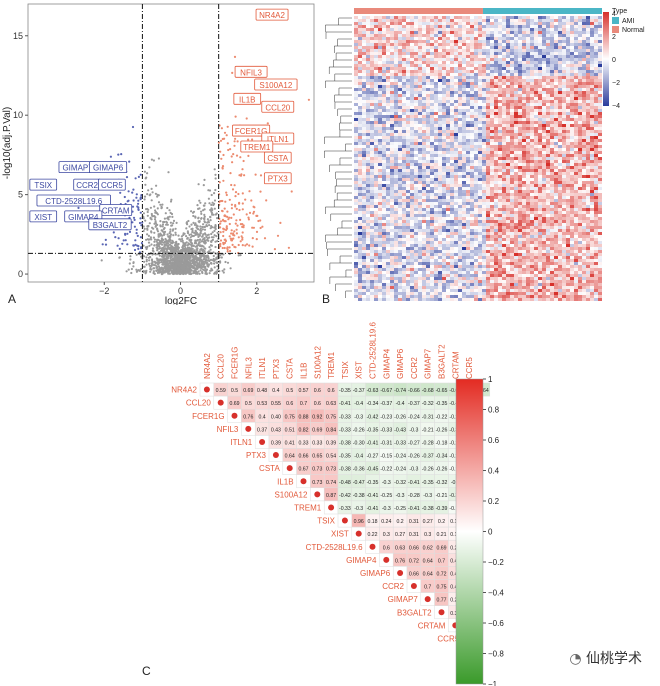  Describe the element at coordinates (340, 280) in the screenshot. I see `dendrogram-branch` at that location.